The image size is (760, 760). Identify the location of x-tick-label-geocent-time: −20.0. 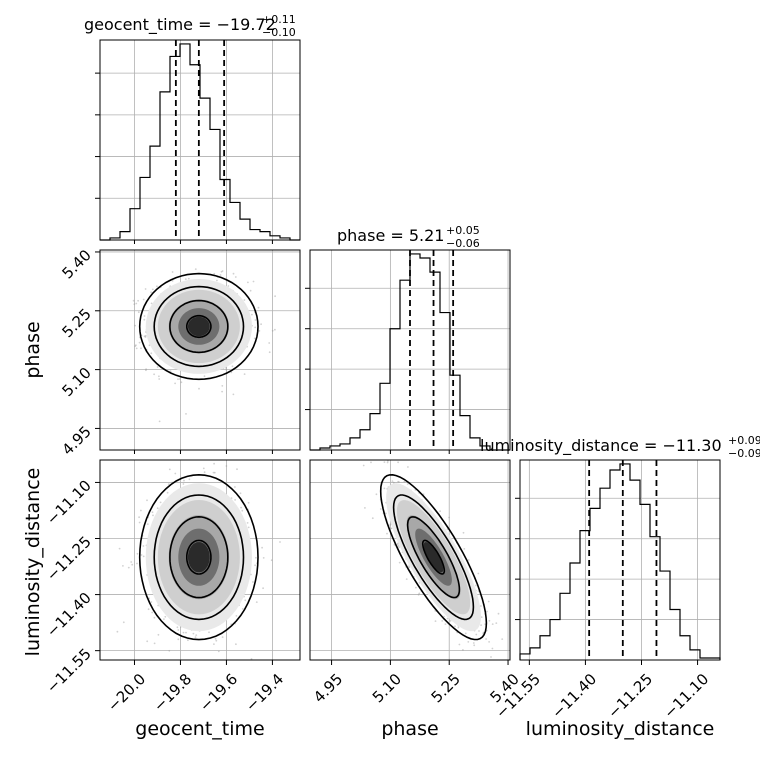
(126, 692).